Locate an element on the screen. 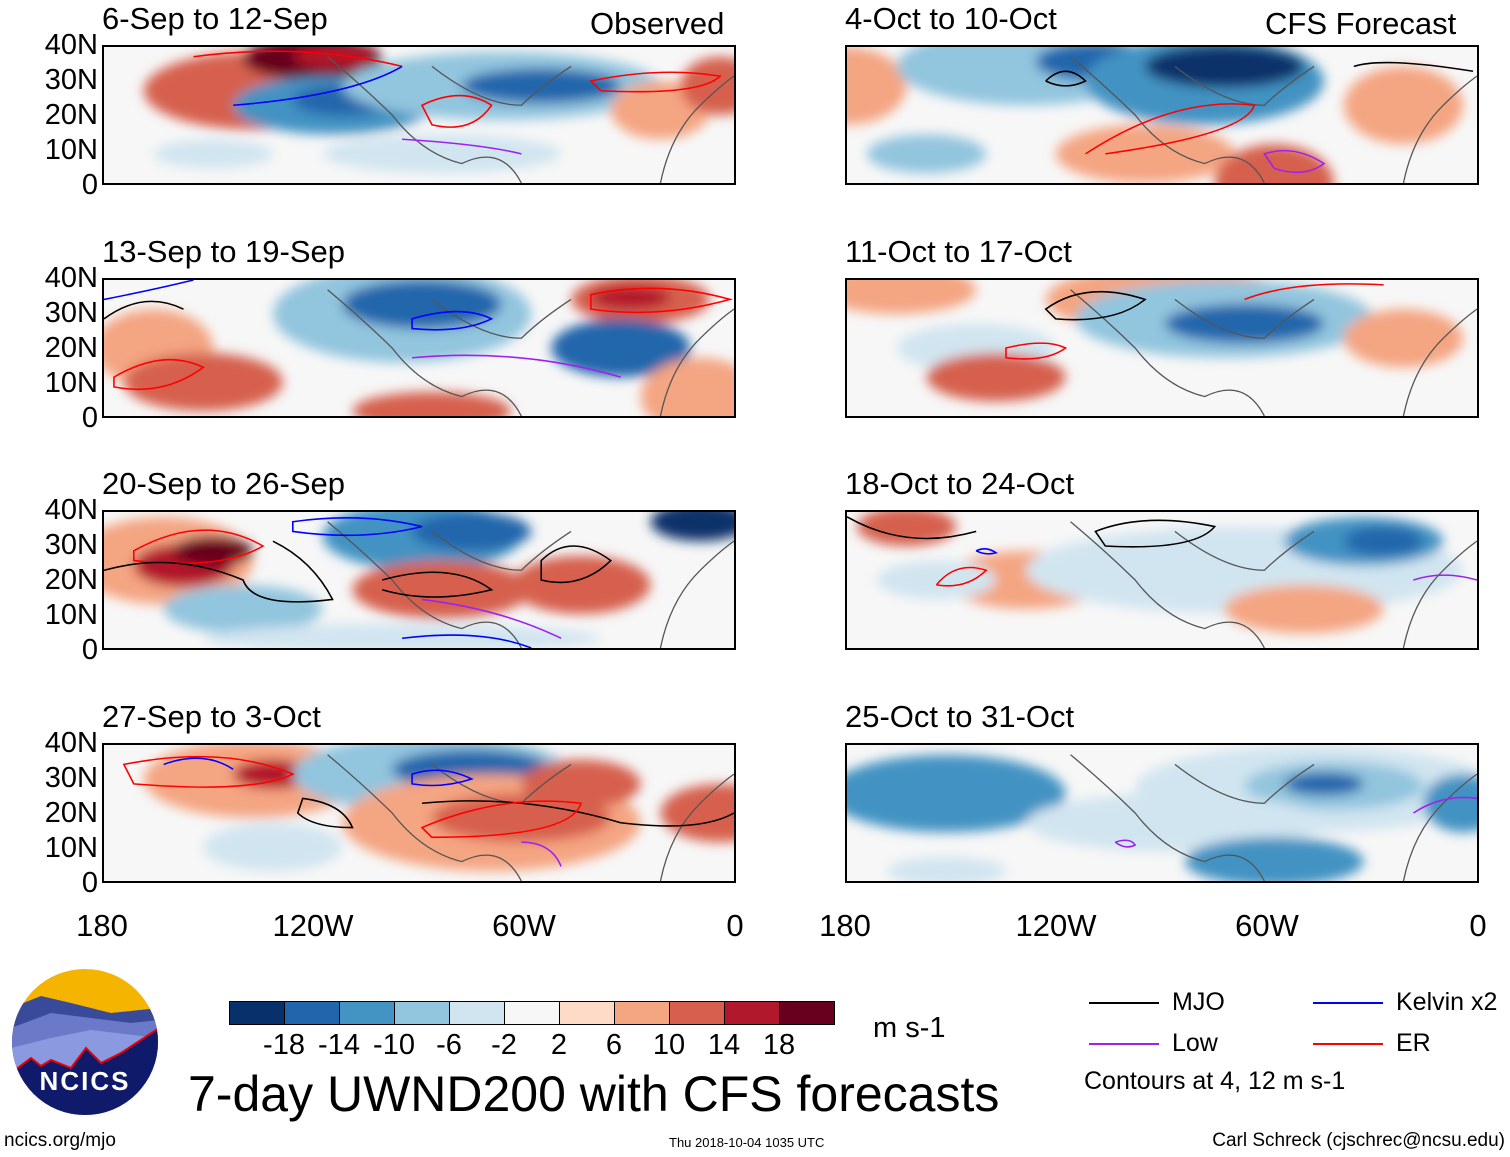 Image resolution: width=1510 pixels, height=1157 pixels. svg-text: NCICS is located at coordinates (85, 1081).